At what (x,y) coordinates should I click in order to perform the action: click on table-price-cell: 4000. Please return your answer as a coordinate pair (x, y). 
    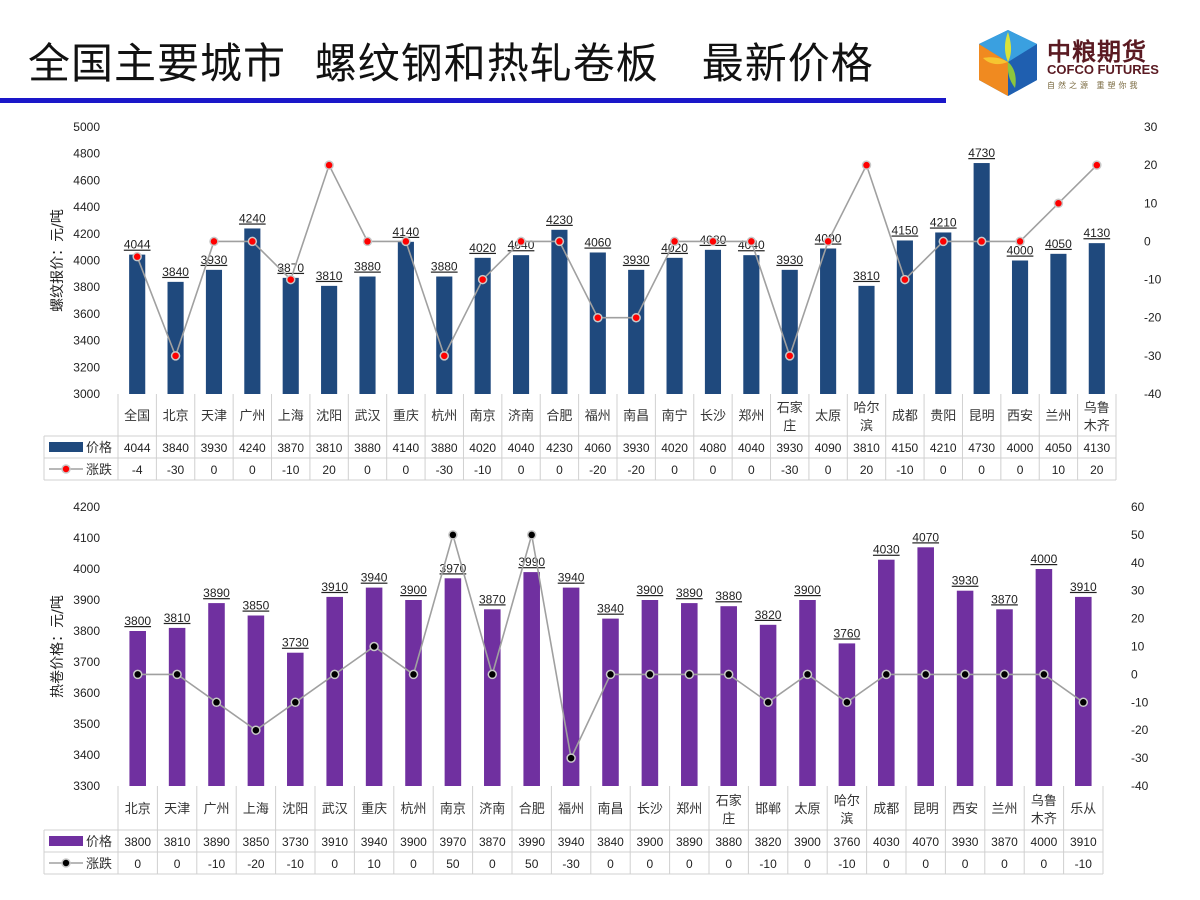
    Looking at the image, I should click on (1044, 842).